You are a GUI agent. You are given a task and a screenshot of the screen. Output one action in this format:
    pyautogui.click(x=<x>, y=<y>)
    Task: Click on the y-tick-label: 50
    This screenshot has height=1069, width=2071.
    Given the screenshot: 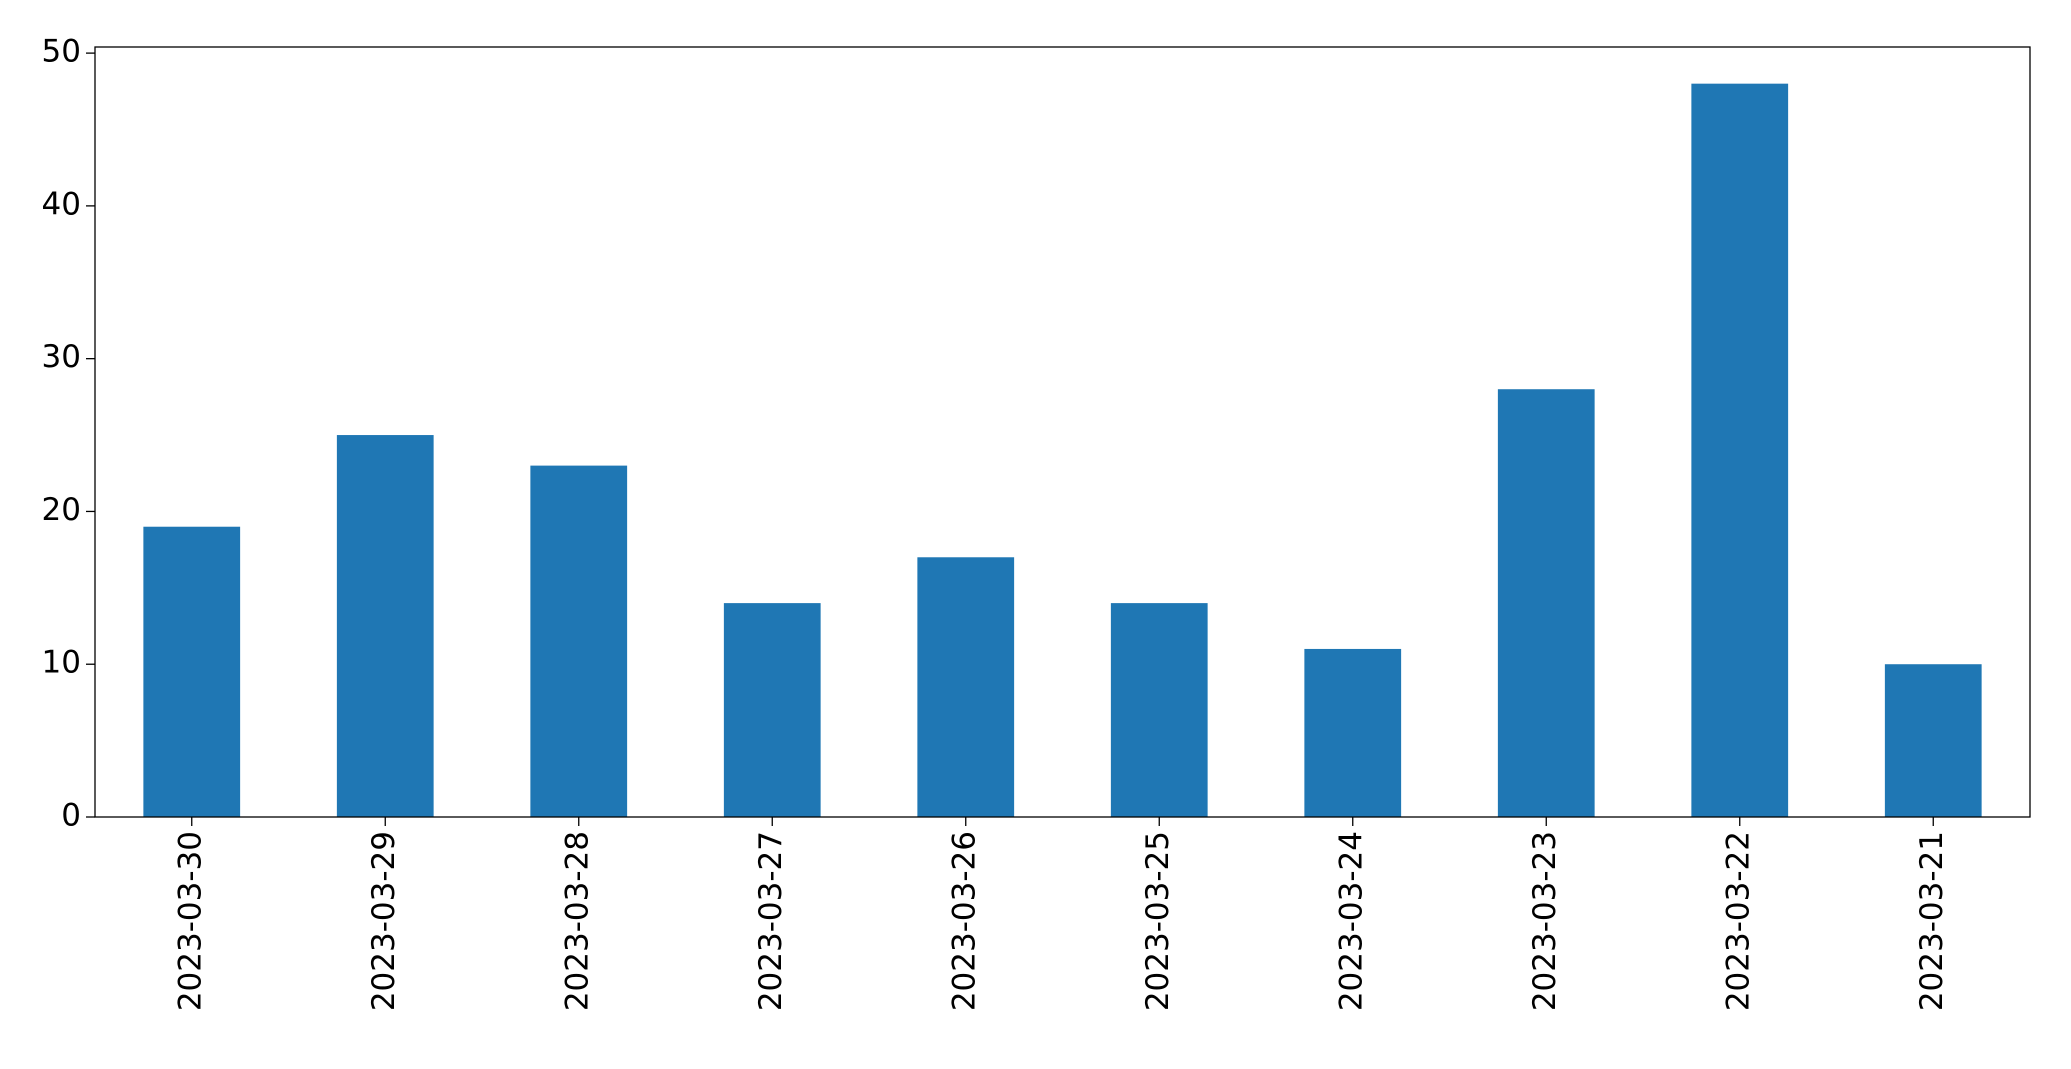 What is the action you would take?
    pyautogui.click(x=61, y=52)
    